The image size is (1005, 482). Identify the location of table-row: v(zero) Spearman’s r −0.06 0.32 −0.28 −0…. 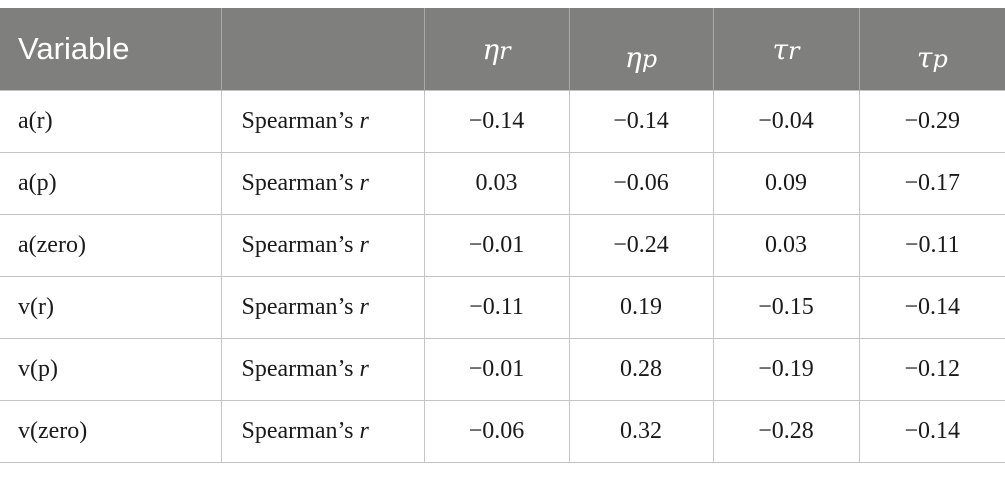
(502, 431).